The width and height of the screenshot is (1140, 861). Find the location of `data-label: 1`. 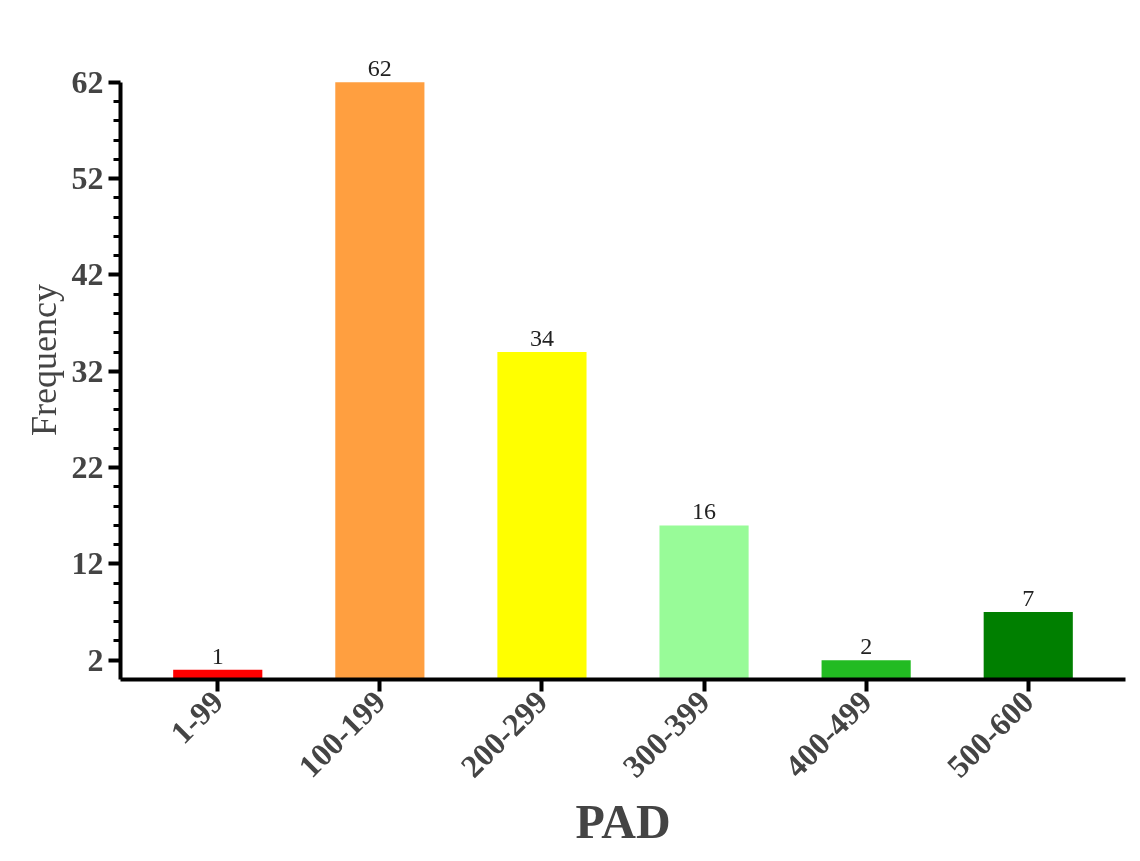

data-label: 1 is located at coordinates (217, 655).